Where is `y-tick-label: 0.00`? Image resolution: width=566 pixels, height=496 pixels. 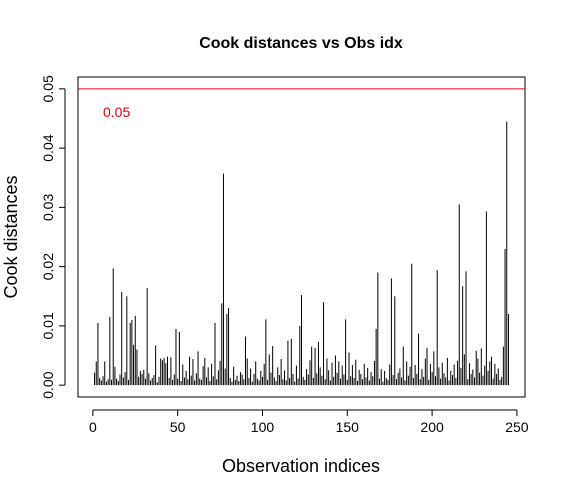 y-tick-label: 0.00 is located at coordinates (48, 384).